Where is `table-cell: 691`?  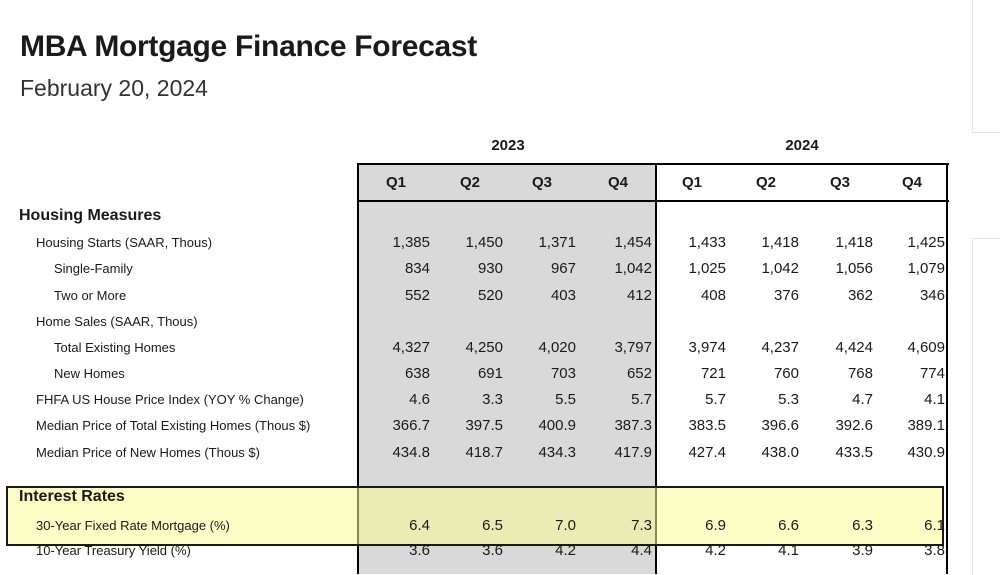
table-cell: 691 is located at coordinates (490, 373).